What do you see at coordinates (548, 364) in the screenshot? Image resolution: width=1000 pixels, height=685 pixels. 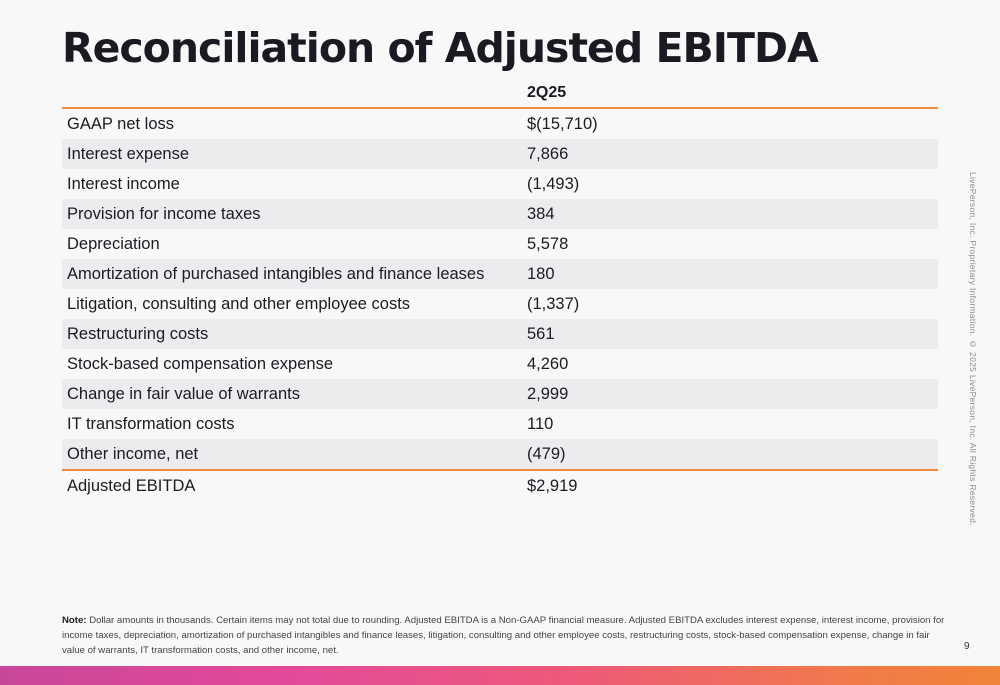 I see `row-value: 4,260` at bounding box center [548, 364].